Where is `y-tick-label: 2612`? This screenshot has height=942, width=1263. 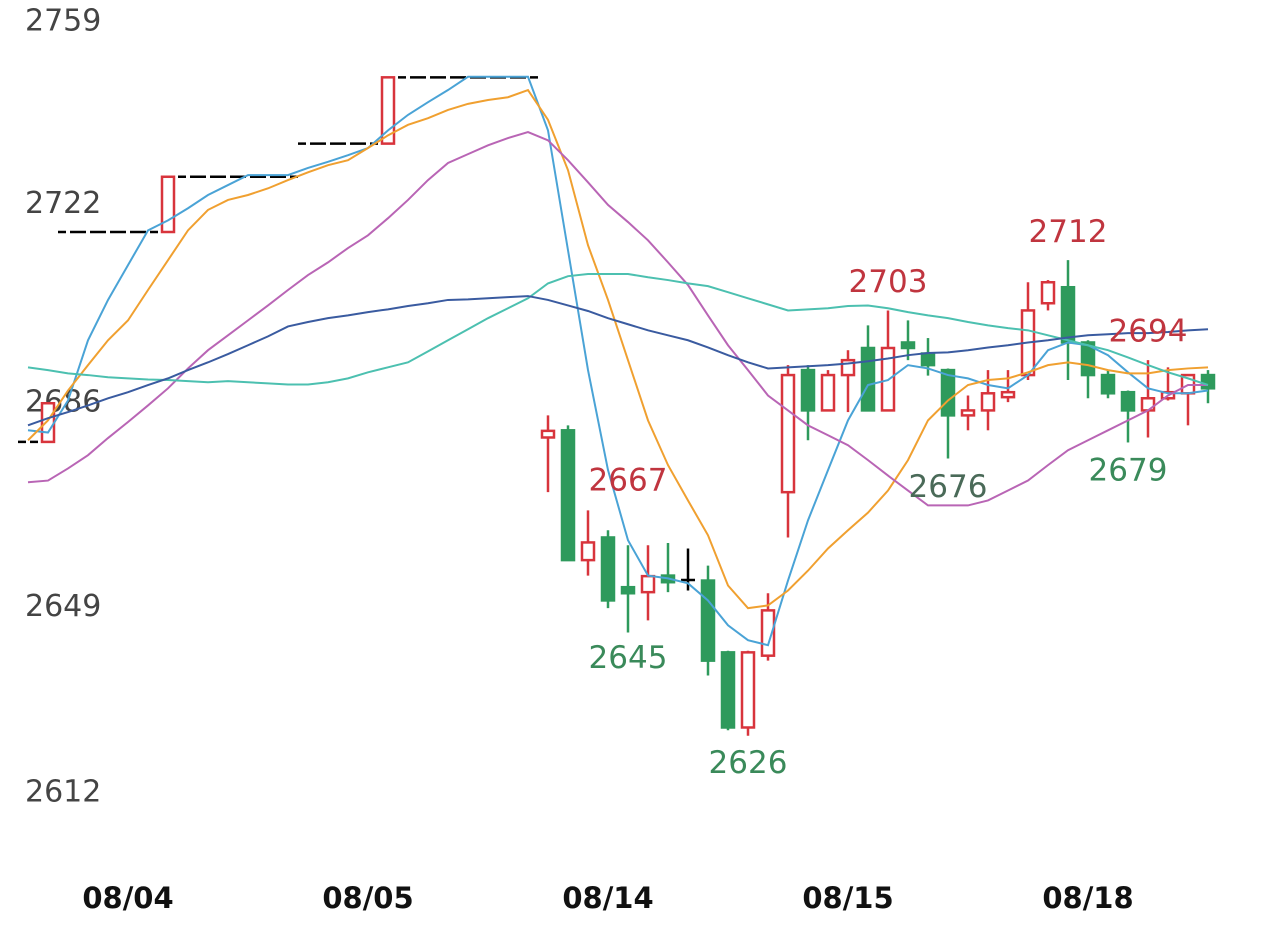 y-tick-label: 2612 is located at coordinates (63, 792).